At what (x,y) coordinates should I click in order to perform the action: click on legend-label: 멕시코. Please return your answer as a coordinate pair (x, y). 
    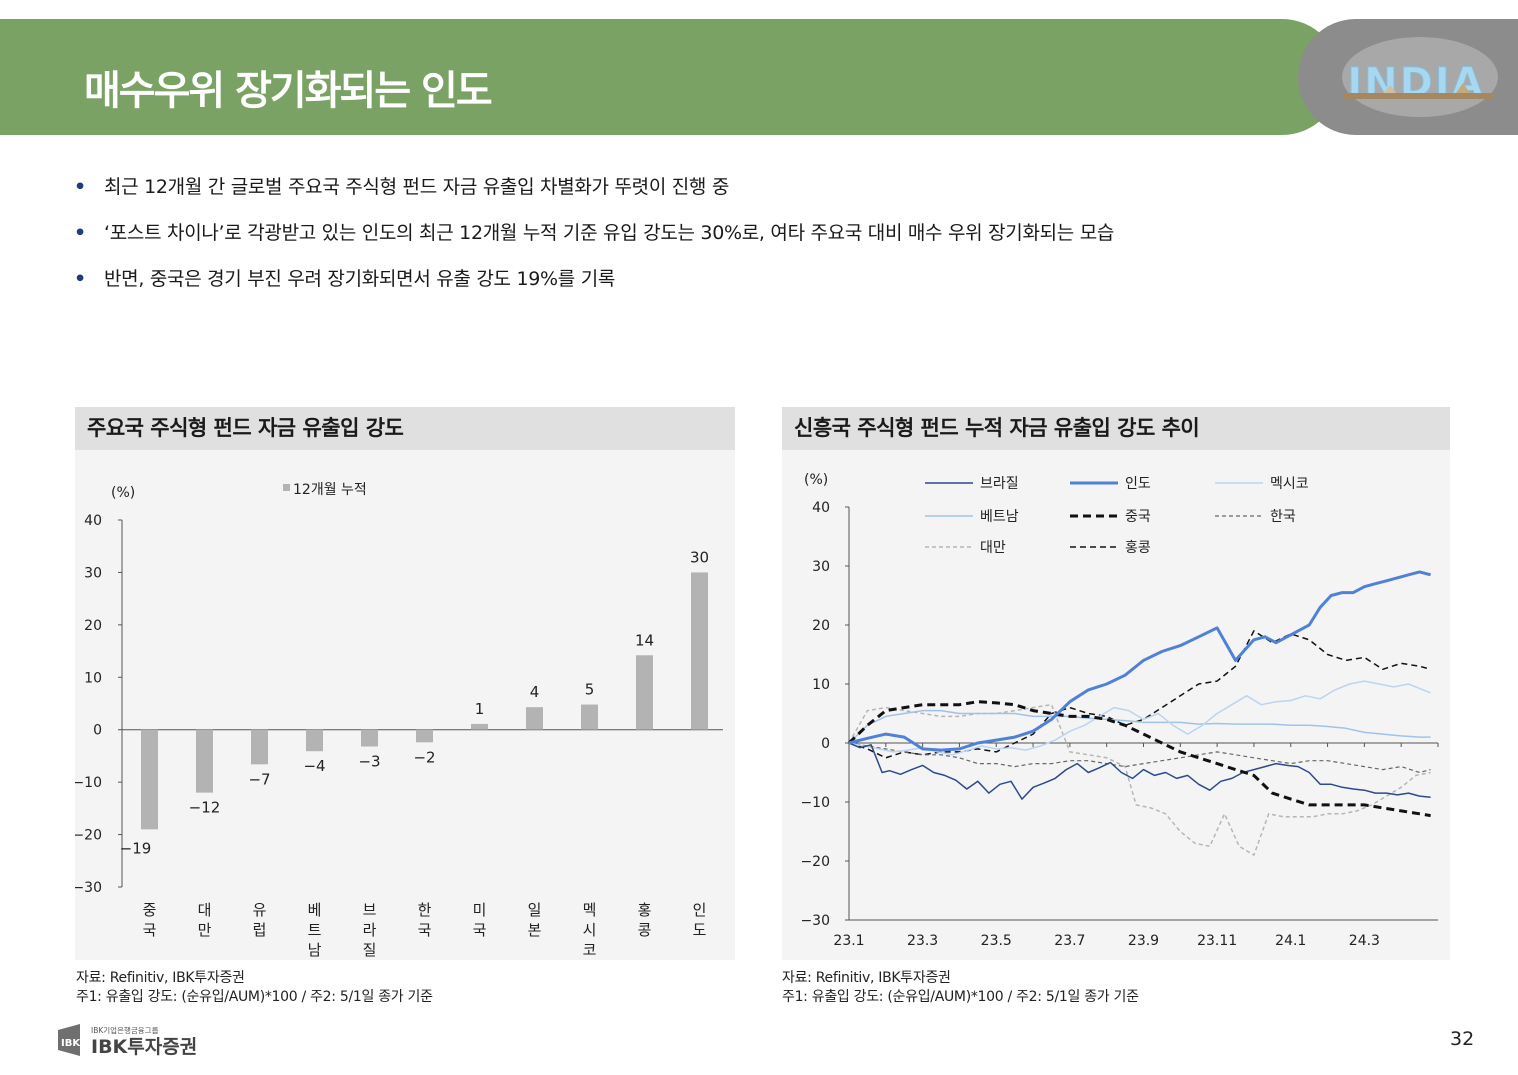
    Looking at the image, I should click on (1289, 484).